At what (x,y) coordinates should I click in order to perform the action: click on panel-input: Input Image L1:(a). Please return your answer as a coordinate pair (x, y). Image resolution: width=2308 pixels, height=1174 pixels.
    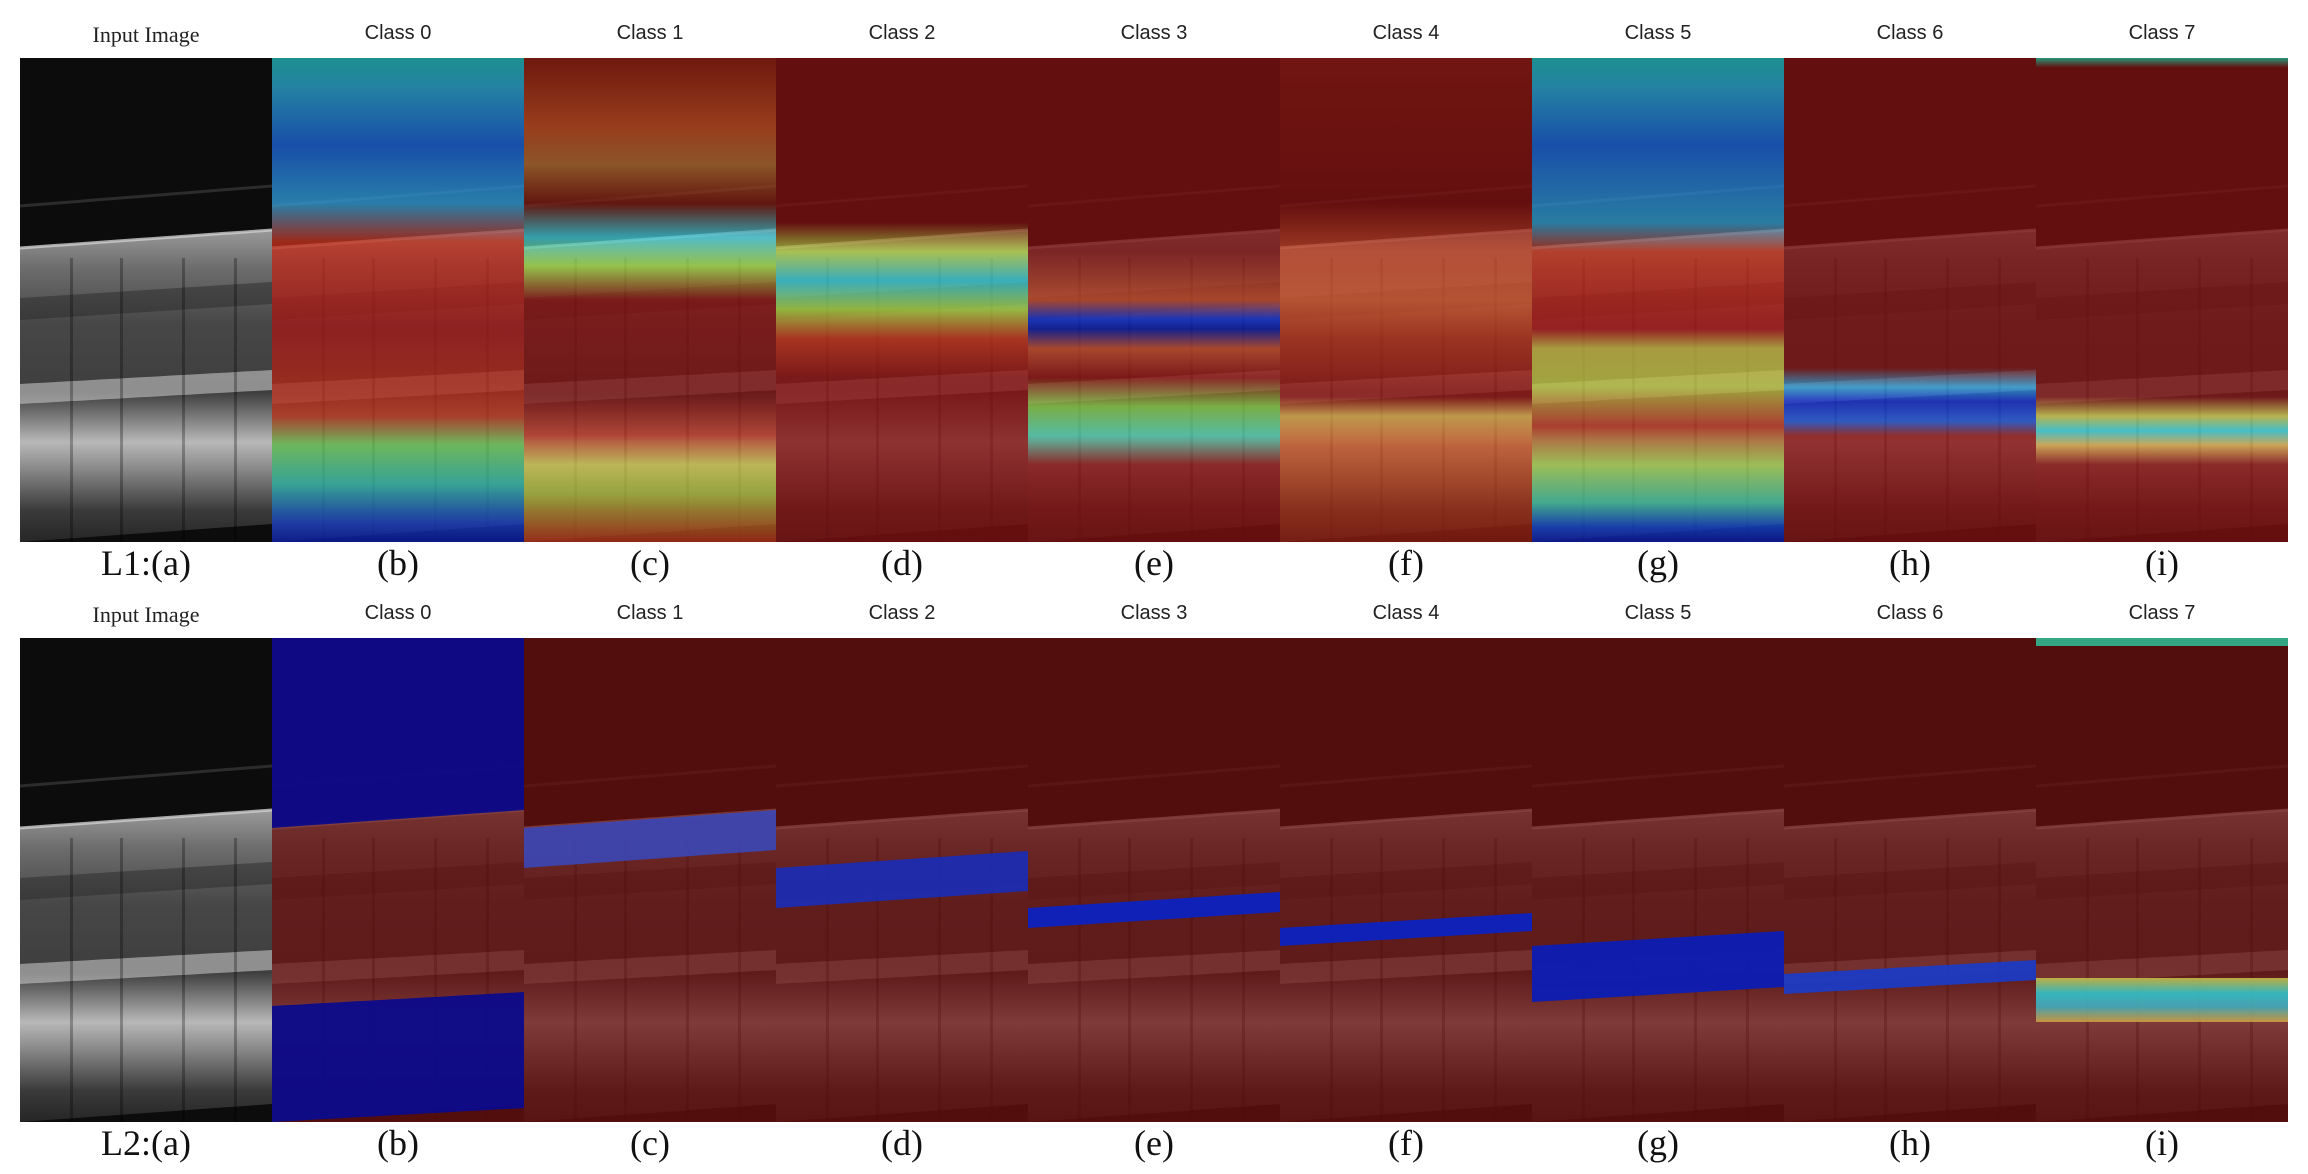
    Looking at the image, I should click on (146, 297).